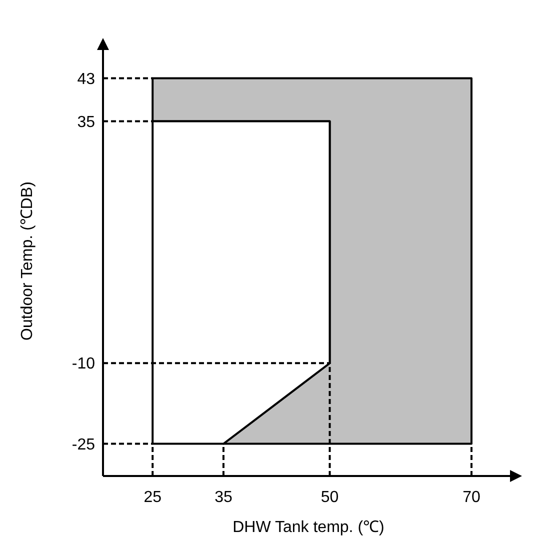 Image resolution: width=538 pixels, height=553 pixels. What do you see at coordinates (84, 364) in the screenshot?
I see `y-tick-label: -10` at bounding box center [84, 364].